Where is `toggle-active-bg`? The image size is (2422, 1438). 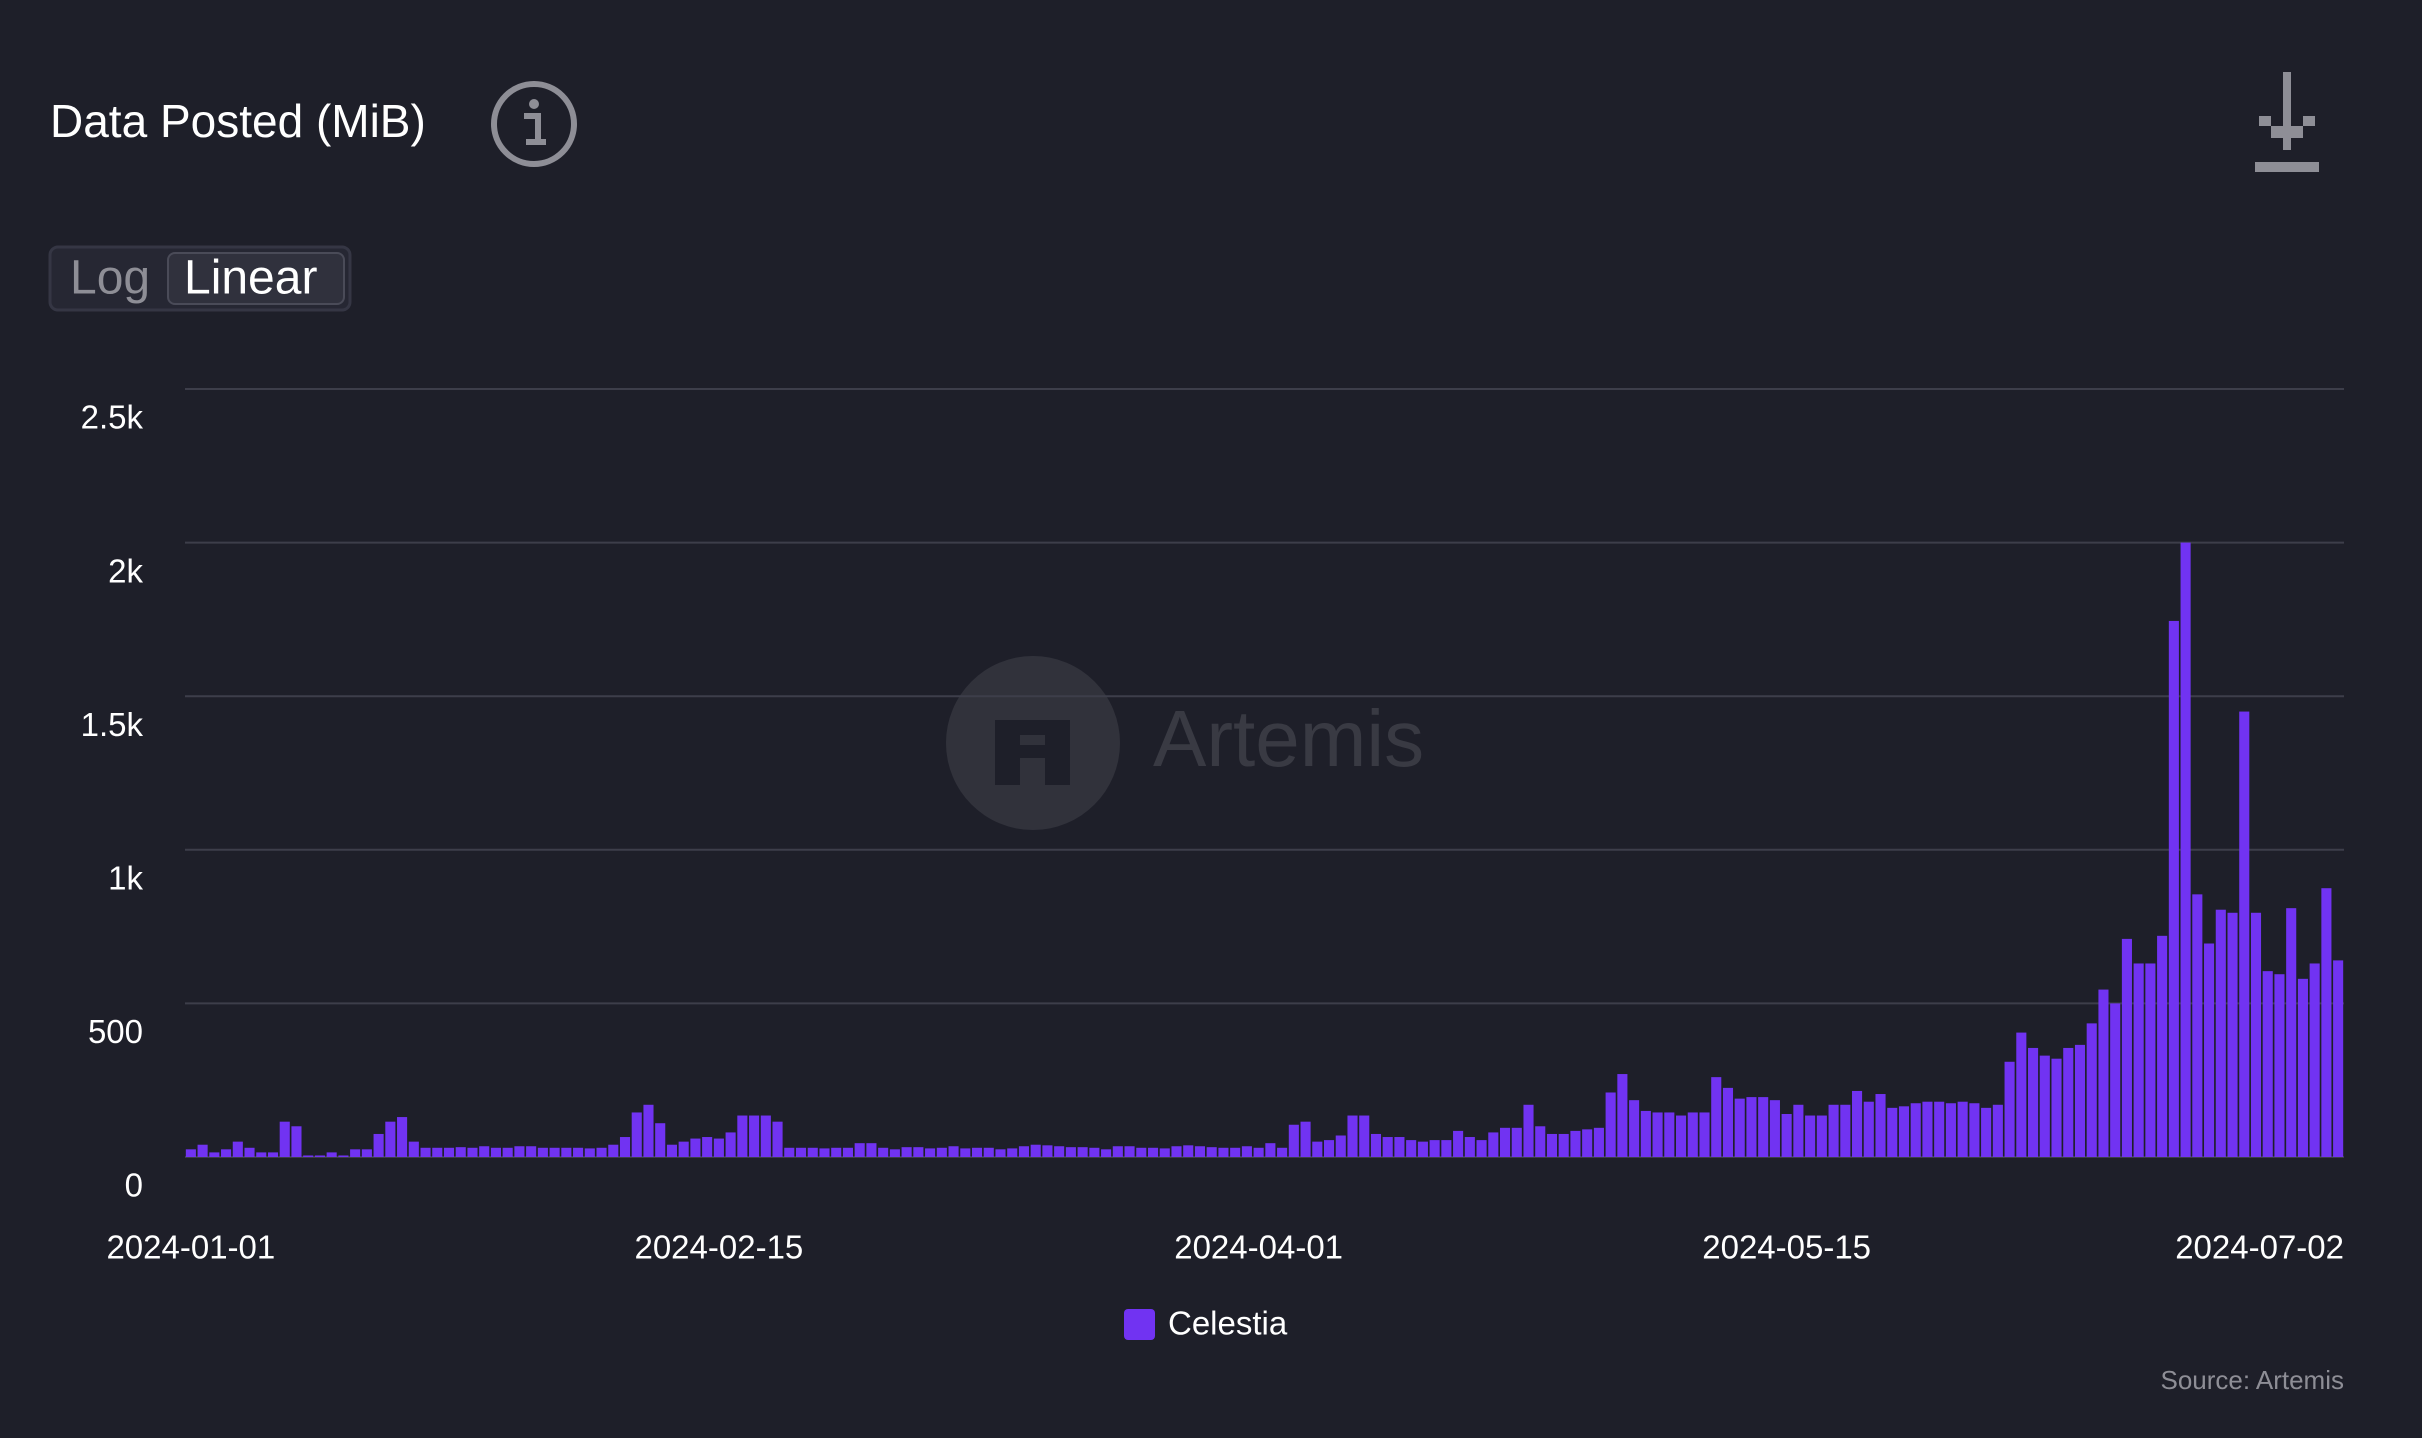
toggle-active-bg is located at coordinates (256, 278).